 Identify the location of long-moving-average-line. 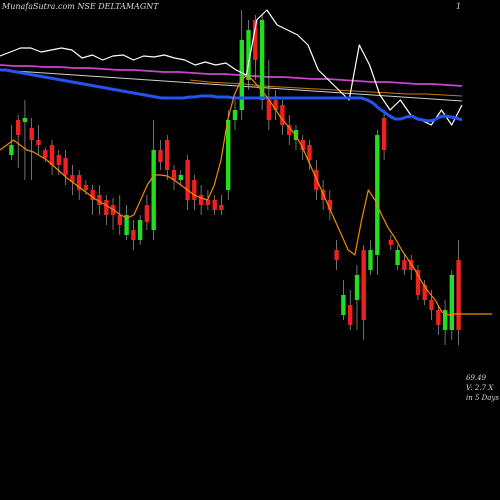
(231, 95).